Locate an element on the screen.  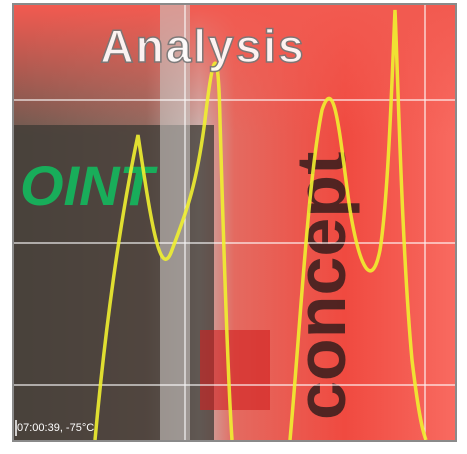
title: Analysis is located at coordinates (202, 46).